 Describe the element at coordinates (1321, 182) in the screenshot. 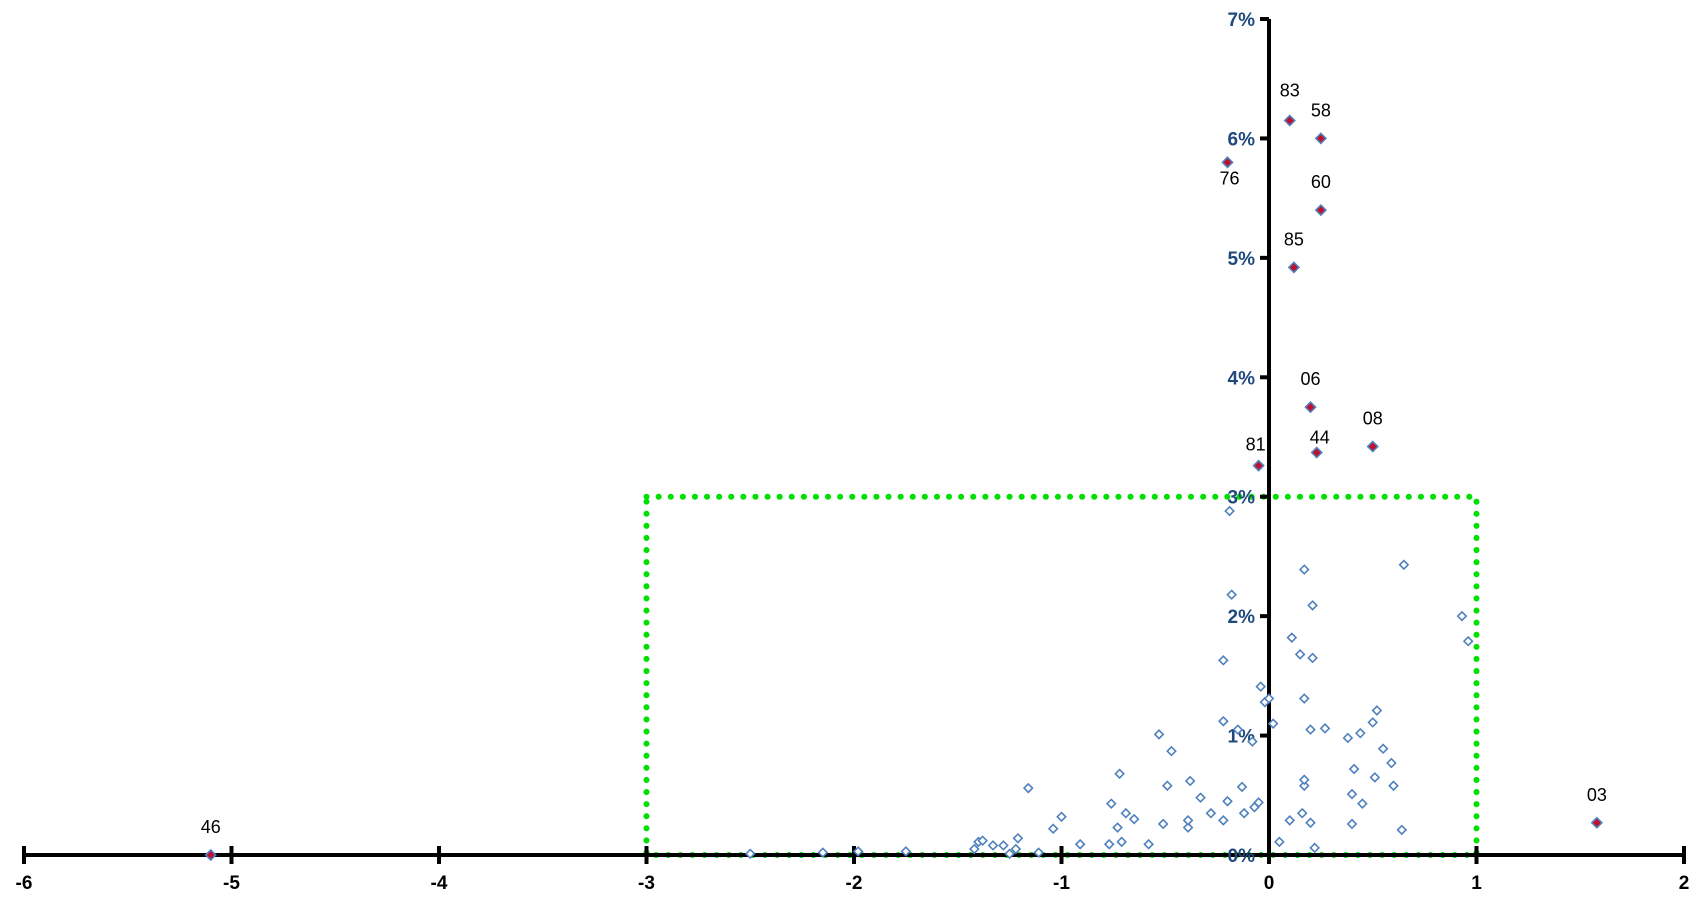

I see `point-label: 60` at that location.